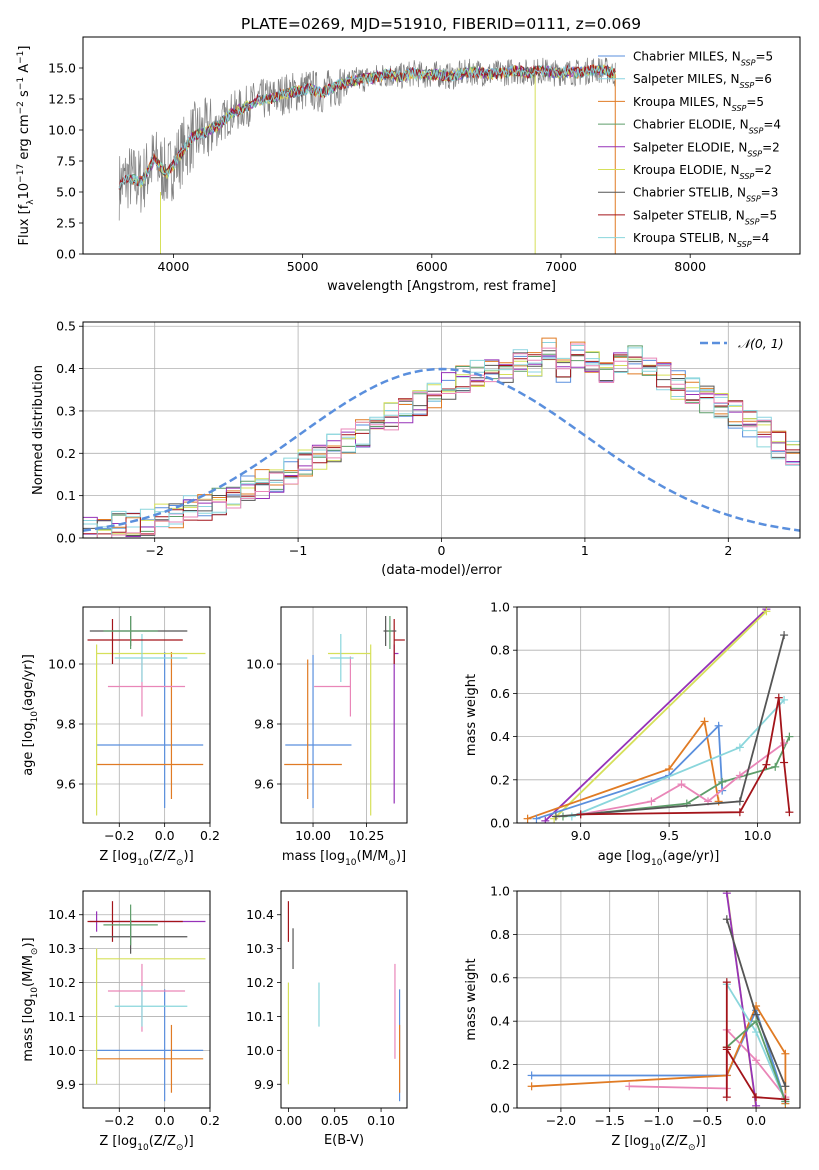  What do you see at coordinates (119, 1120) in the screenshot?
I see `x-tick-label: −0.2` at bounding box center [119, 1120].